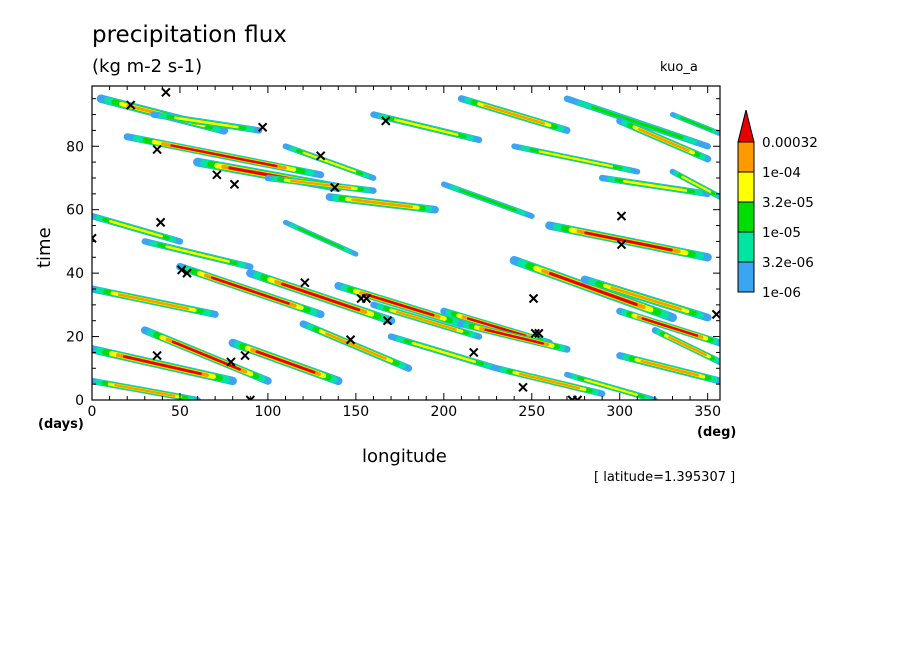  Describe the element at coordinates (268, 412) in the screenshot. I see `x-tick-label: 100` at that location.